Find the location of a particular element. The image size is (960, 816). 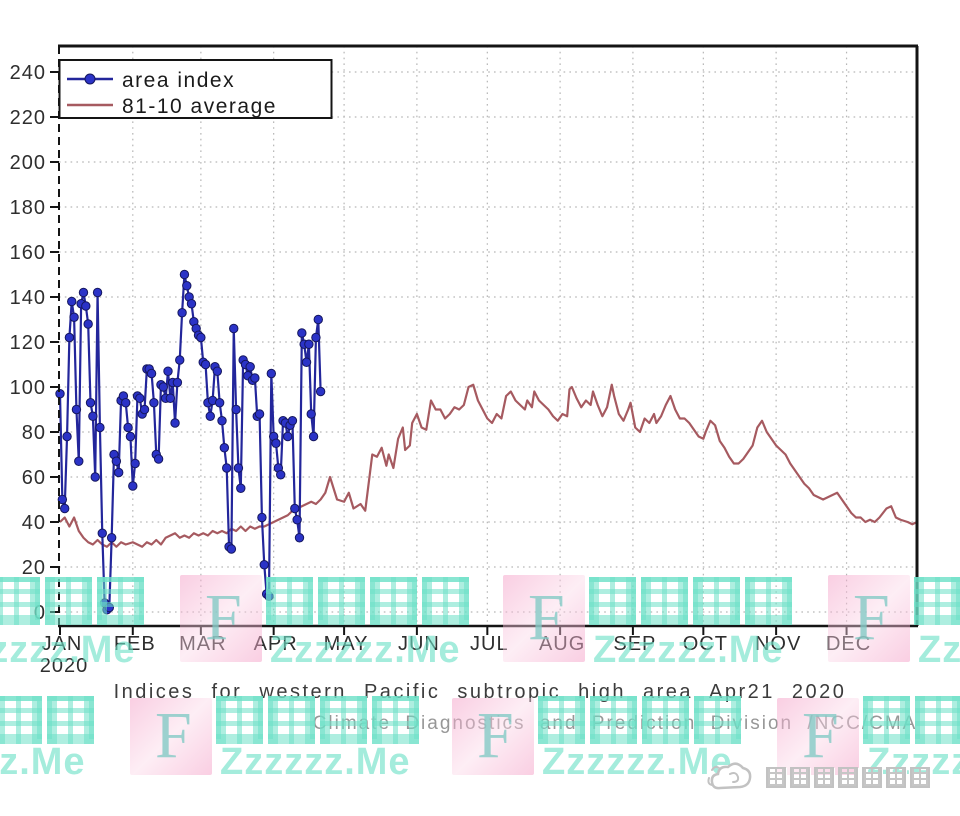

y-axis: 0 20 40 60 80 100 120 140 160 180 200 220 240 is located at coordinates (34, 343).